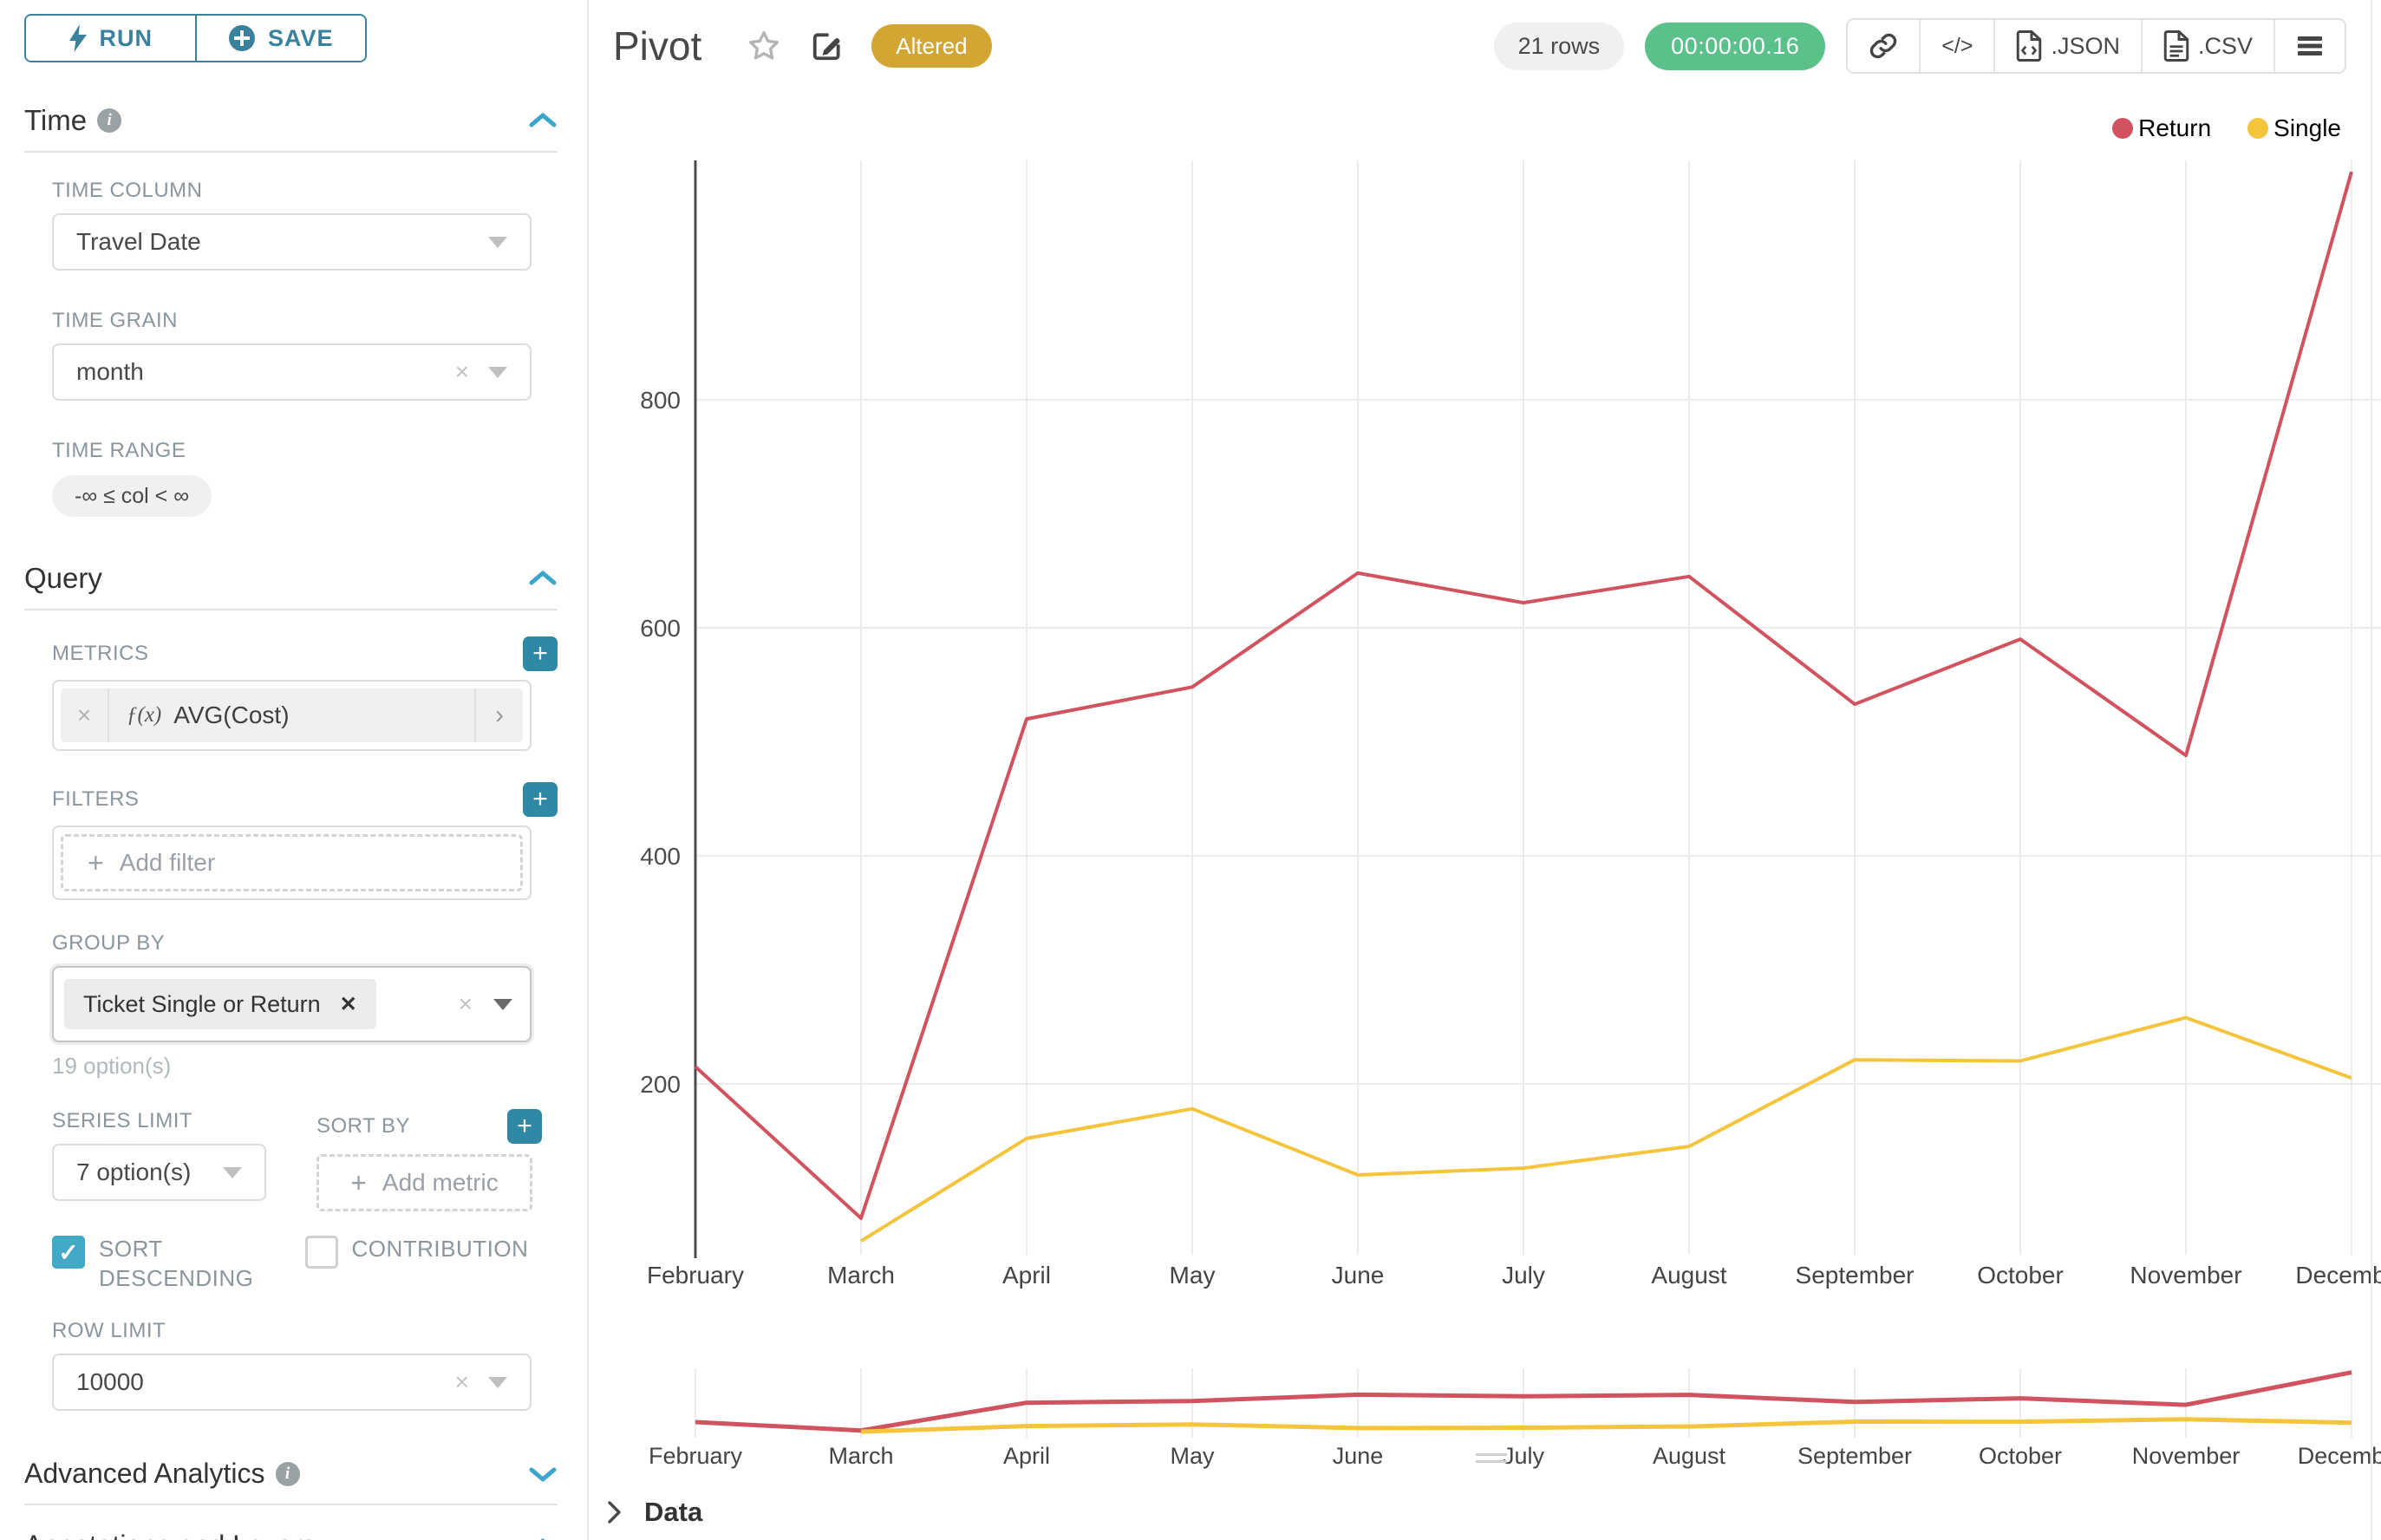 Image resolution: width=2381 pixels, height=1540 pixels. Describe the element at coordinates (2175, 127) in the screenshot. I see `legend-label-return: Return` at that location.